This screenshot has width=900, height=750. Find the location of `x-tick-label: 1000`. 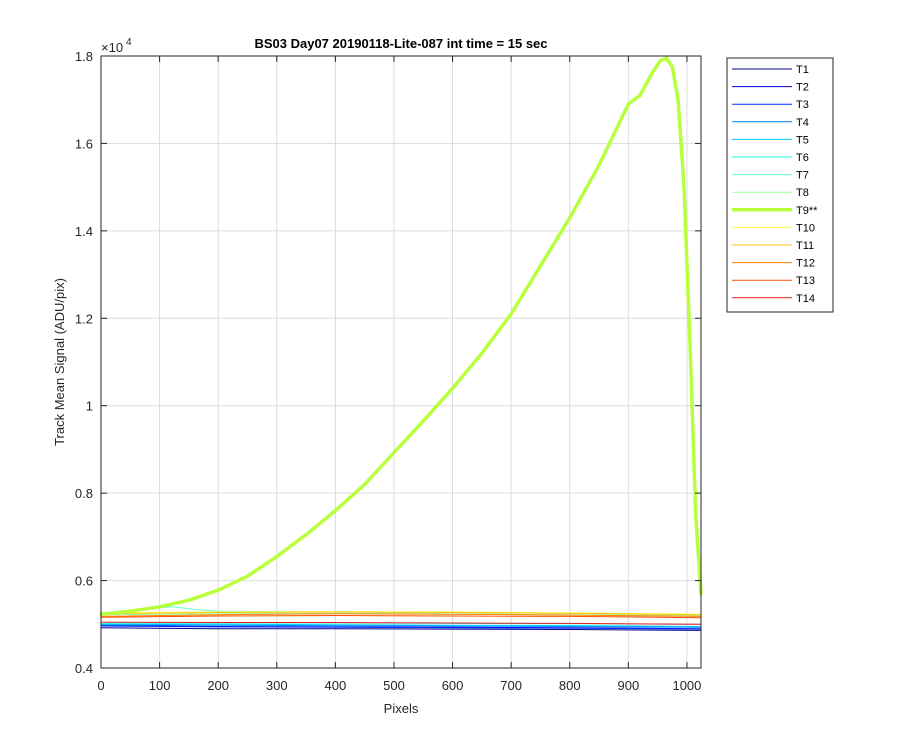

x-tick-label: 1000 is located at coordinates (686, 685).